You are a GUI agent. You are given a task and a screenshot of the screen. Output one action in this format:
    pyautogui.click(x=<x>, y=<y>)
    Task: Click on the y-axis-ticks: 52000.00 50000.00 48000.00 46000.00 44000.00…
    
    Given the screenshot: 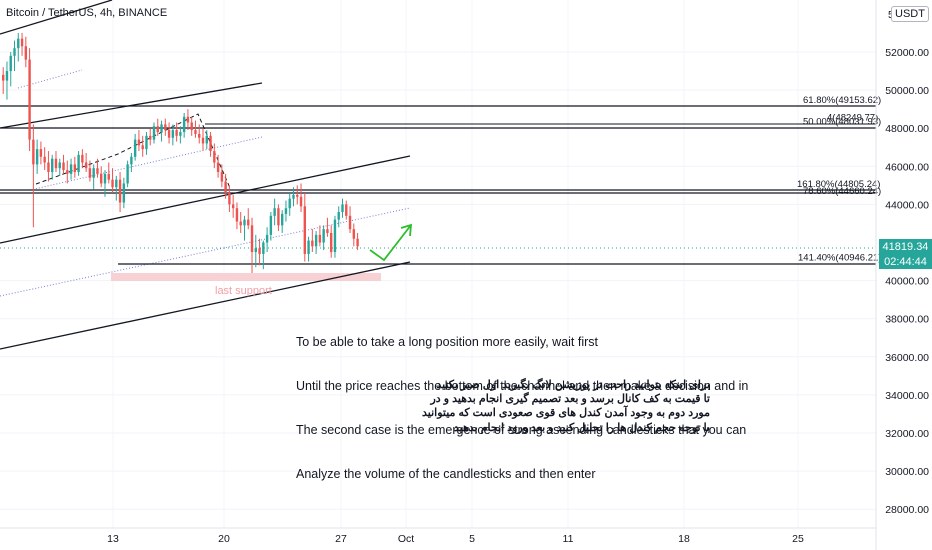 What is the action you would take?
    pyautogui.click(x=907, y=262)
    